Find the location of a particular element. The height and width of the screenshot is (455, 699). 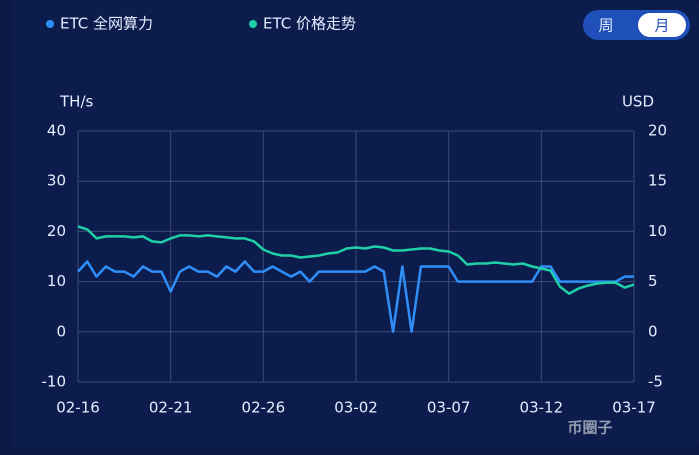

x-tick-label: 02-26 is located at coordinates (264, 408).